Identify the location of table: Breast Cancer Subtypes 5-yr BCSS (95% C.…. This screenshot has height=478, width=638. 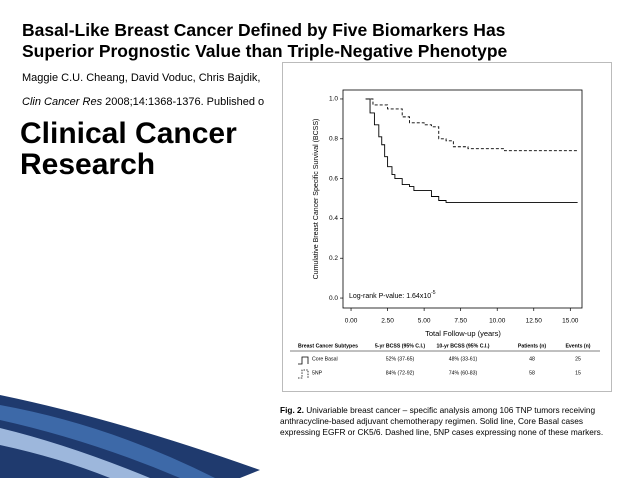
(445, 361).